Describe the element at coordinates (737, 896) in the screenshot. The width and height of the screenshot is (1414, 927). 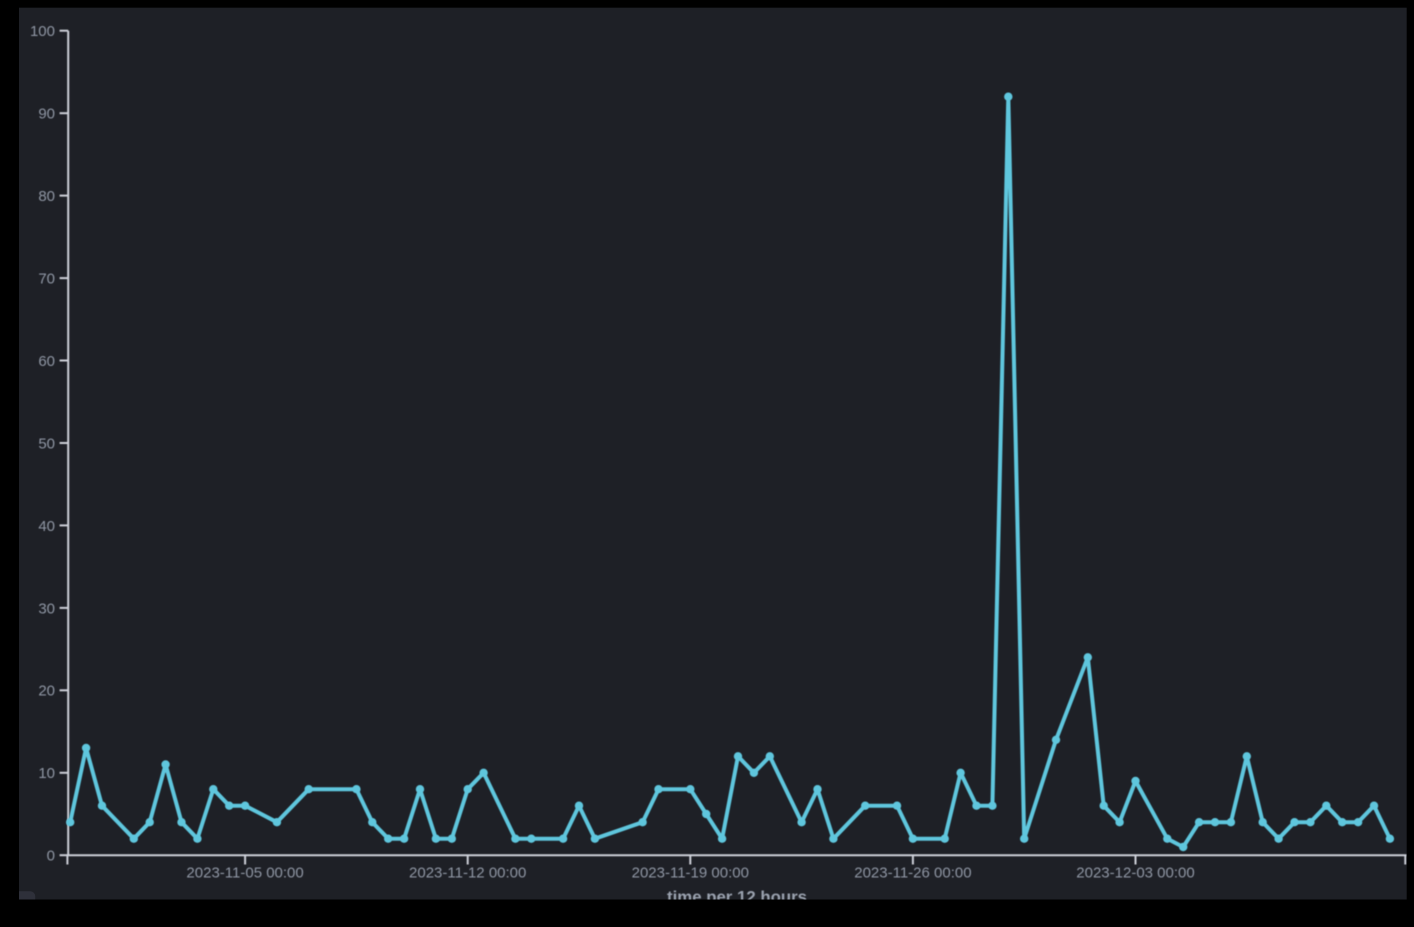
I see `svg-text: time per 12 hours` at that location.